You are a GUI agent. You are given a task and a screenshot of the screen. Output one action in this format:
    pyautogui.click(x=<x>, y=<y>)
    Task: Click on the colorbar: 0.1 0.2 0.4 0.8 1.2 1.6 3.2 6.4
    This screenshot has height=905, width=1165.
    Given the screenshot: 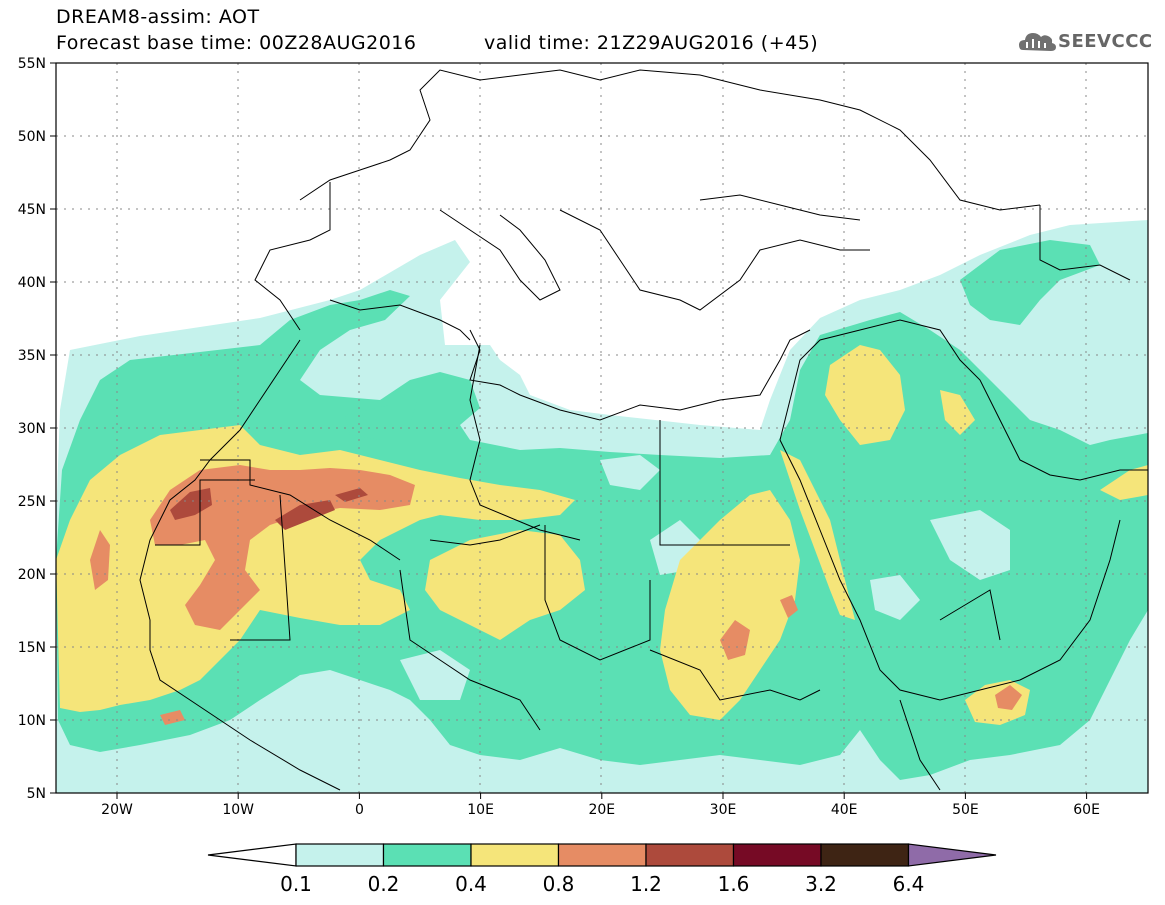 What is the action you would take?
    pyautogui.click(x=602, y=869)
    